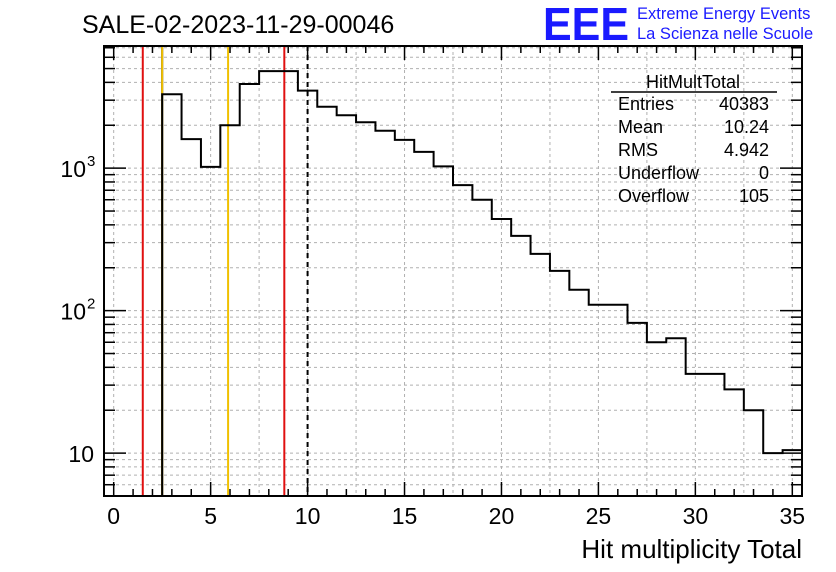 The height and width of the screenshot is (572, 836). I want to click on logo-line-2: La Scienza nelle Scuole, so click(725, 34).